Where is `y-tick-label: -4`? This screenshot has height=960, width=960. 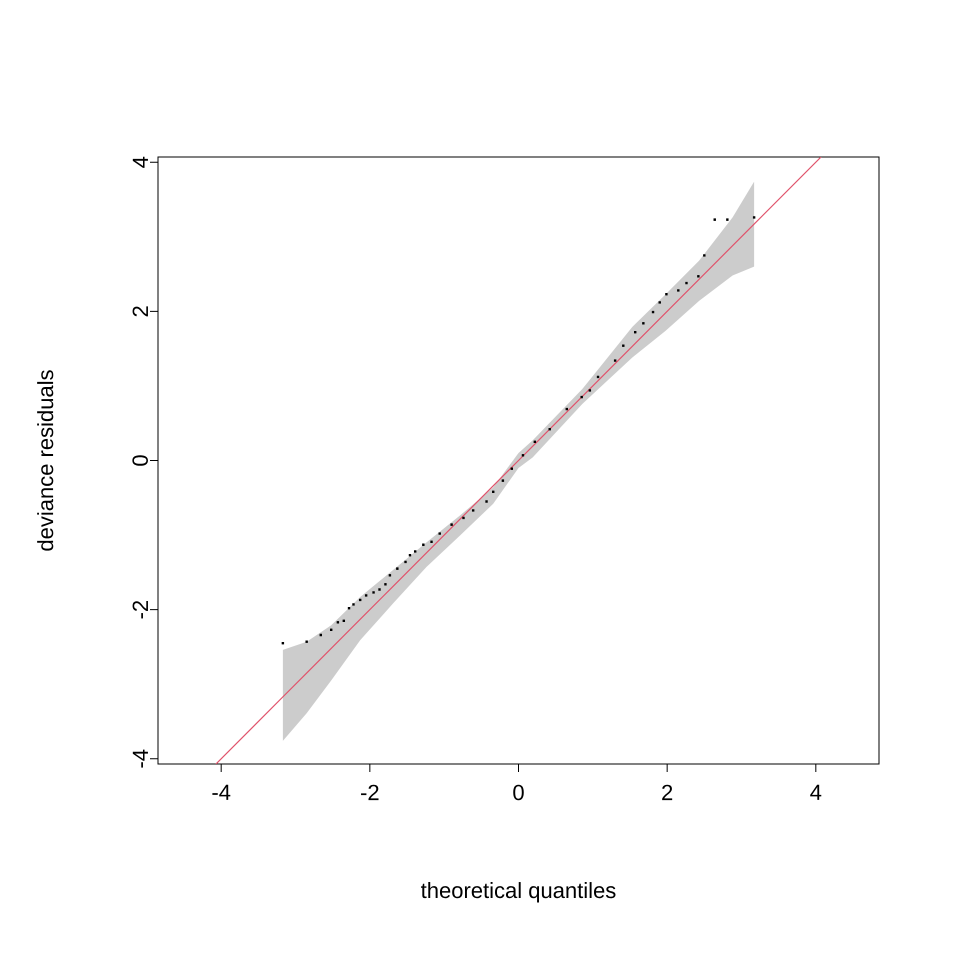 y-tick-label: -4 is located at coordinates (140, 759).